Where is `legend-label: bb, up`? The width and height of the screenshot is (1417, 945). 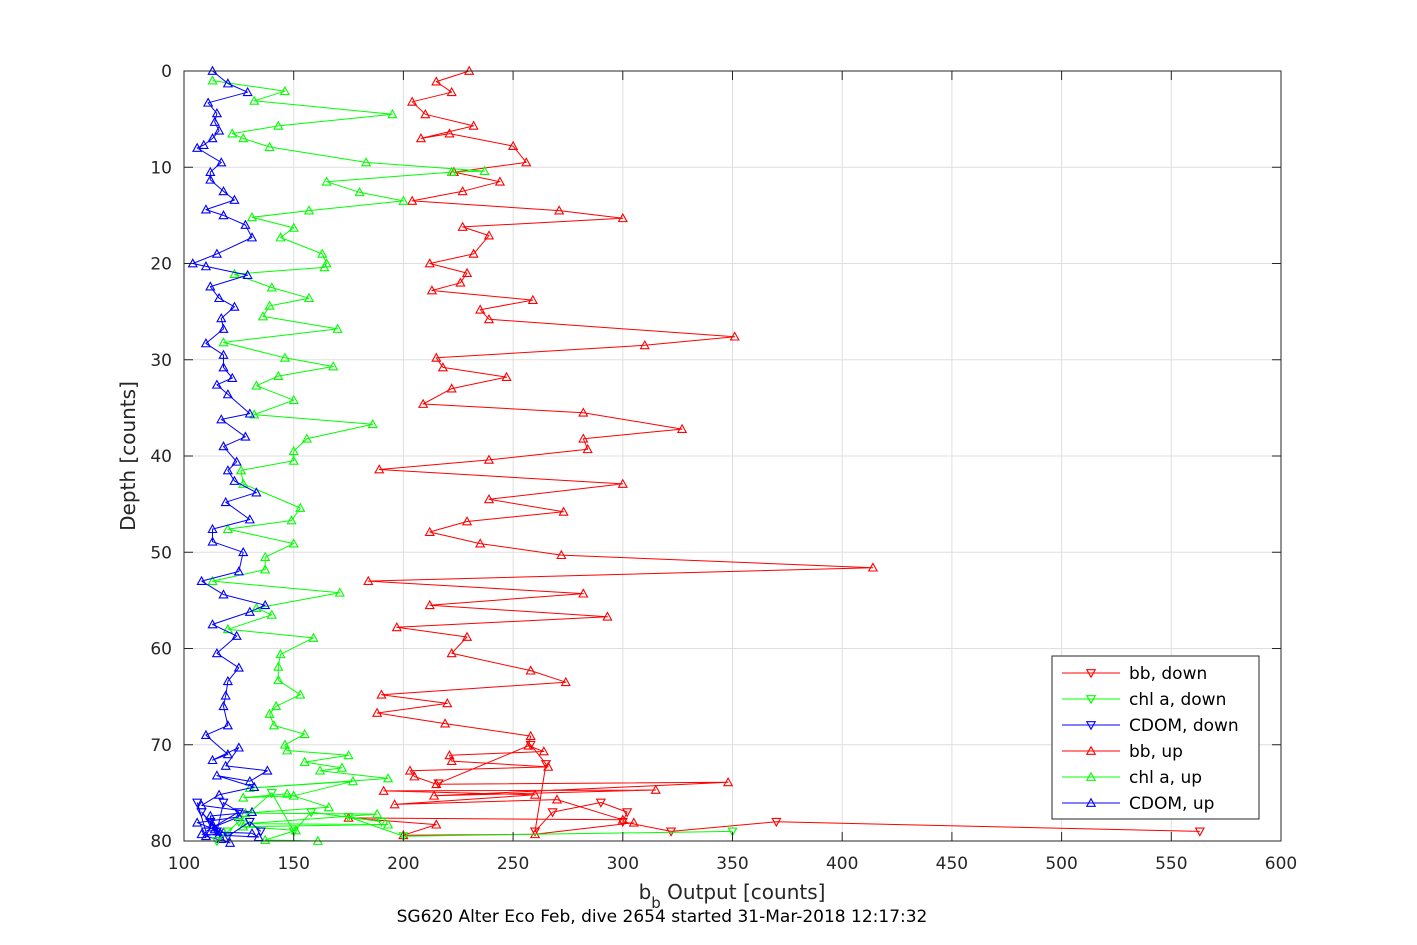 legend-label: bb, up is located at coordinates (1156, 752).